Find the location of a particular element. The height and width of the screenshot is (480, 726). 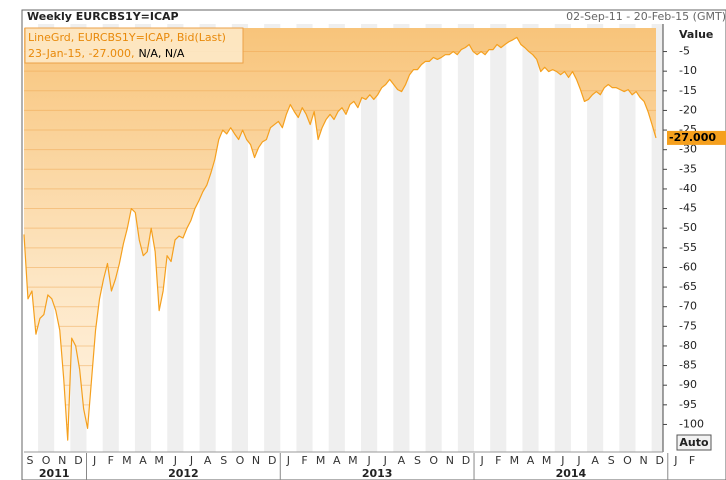

chart-title: Weekly EURCBS1Y=ICAP is located at coordinates (103, 16).